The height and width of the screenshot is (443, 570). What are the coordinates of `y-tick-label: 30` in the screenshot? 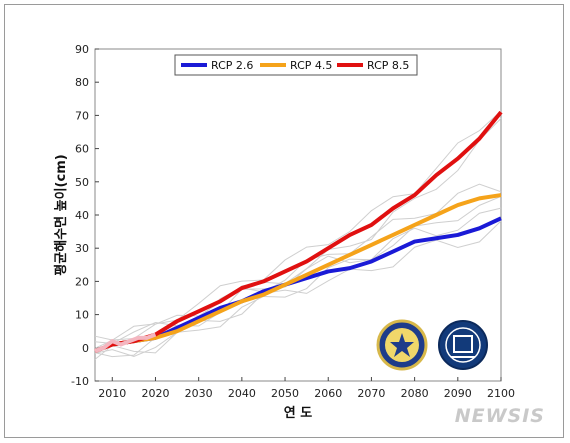 It's located at (82, 248).